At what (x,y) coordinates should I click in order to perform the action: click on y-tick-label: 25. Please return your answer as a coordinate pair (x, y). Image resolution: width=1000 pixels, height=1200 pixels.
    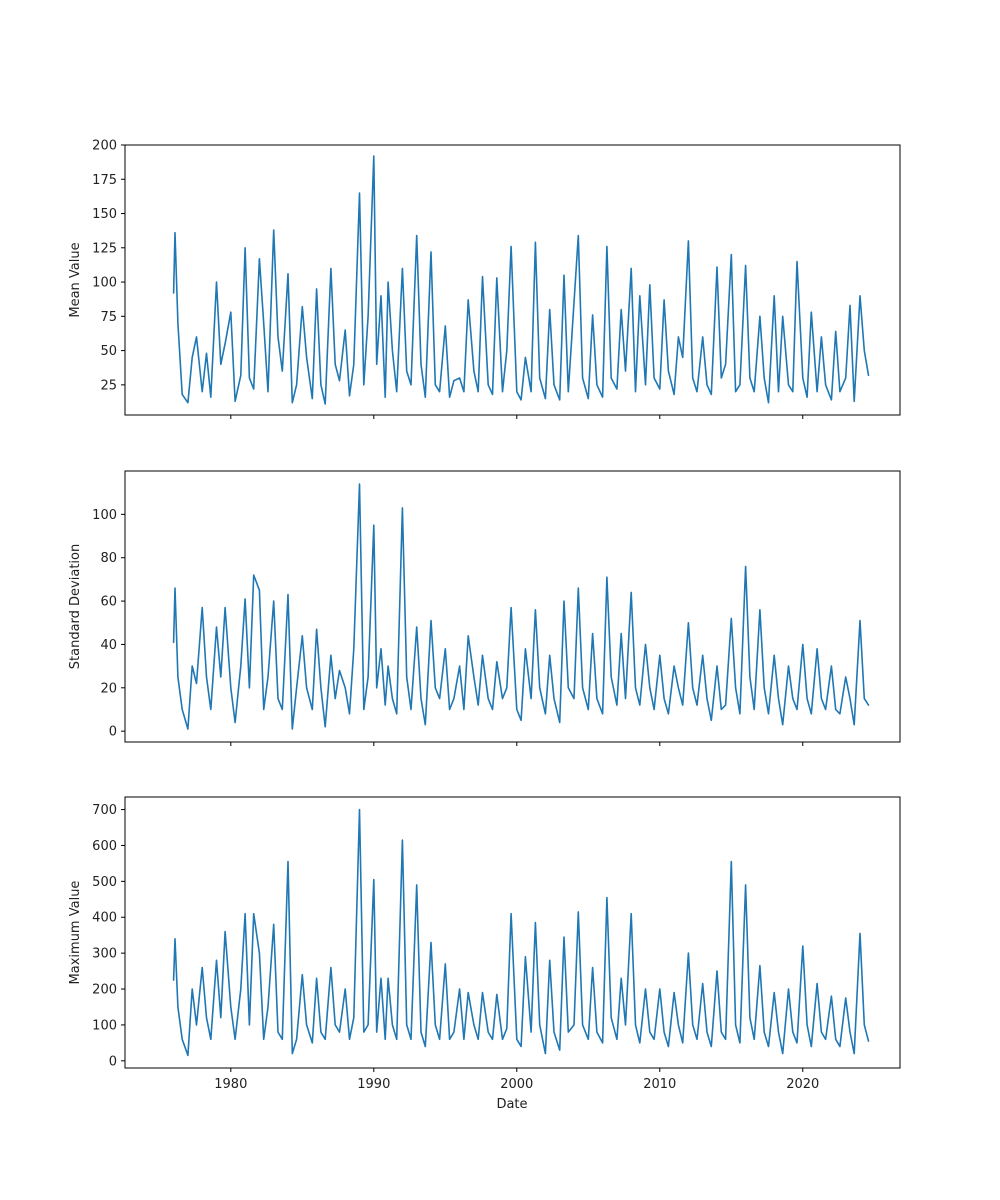
    Looking at the image, I should click on (108, 385).